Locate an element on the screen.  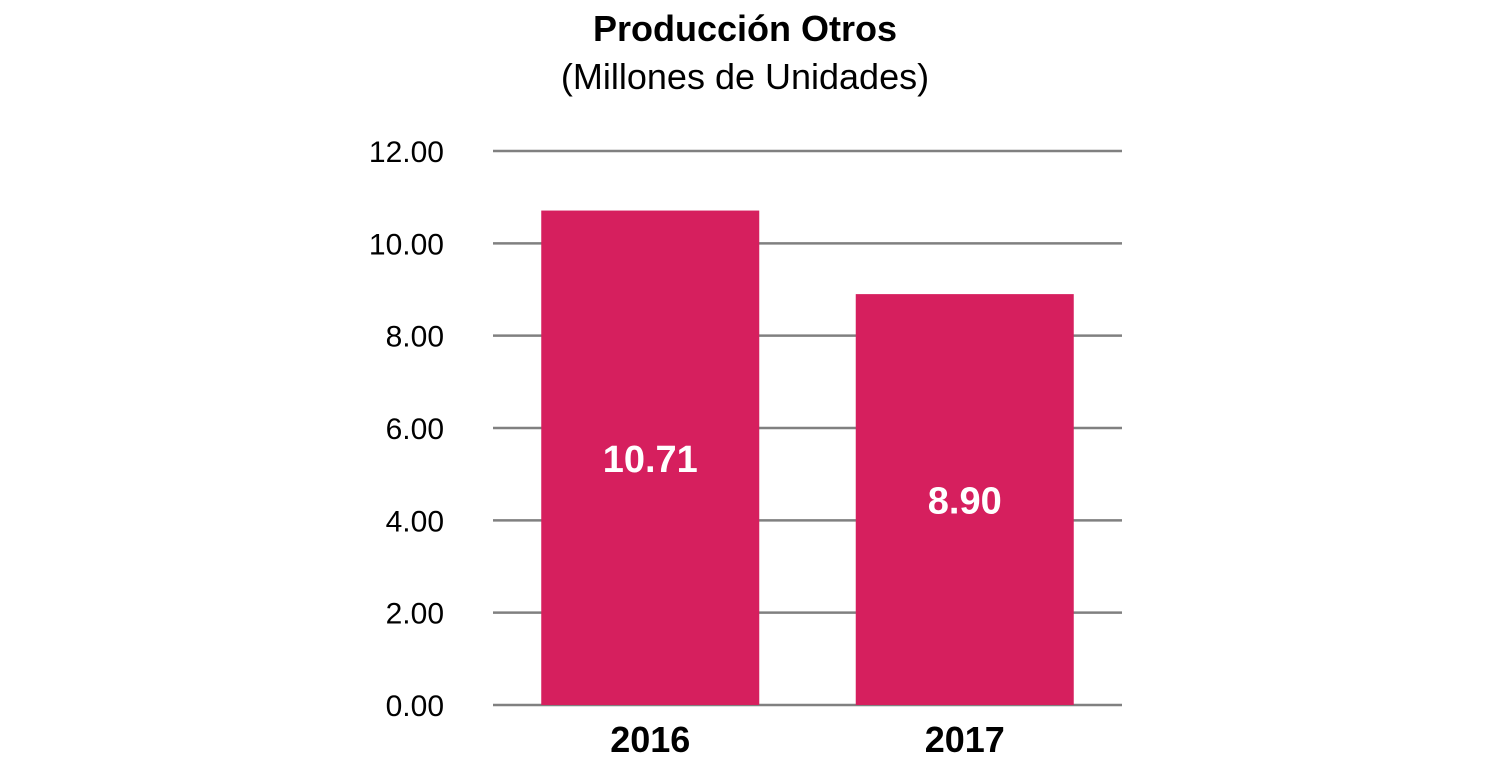
x-axis-categories: 2016 2017 is located at coordinates (807, 739).